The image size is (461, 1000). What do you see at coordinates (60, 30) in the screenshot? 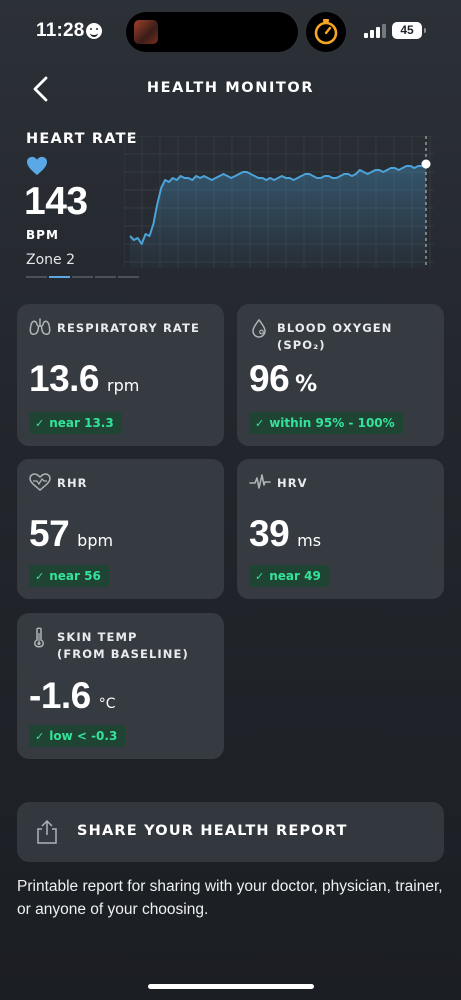
I see `status-time: 11:28` at bounding box center [60, 30].